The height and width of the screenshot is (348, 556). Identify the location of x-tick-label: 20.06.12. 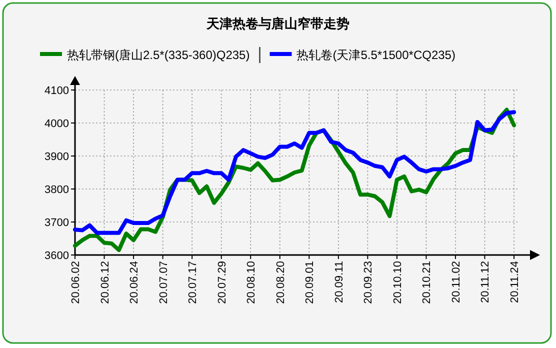
(105, 282).